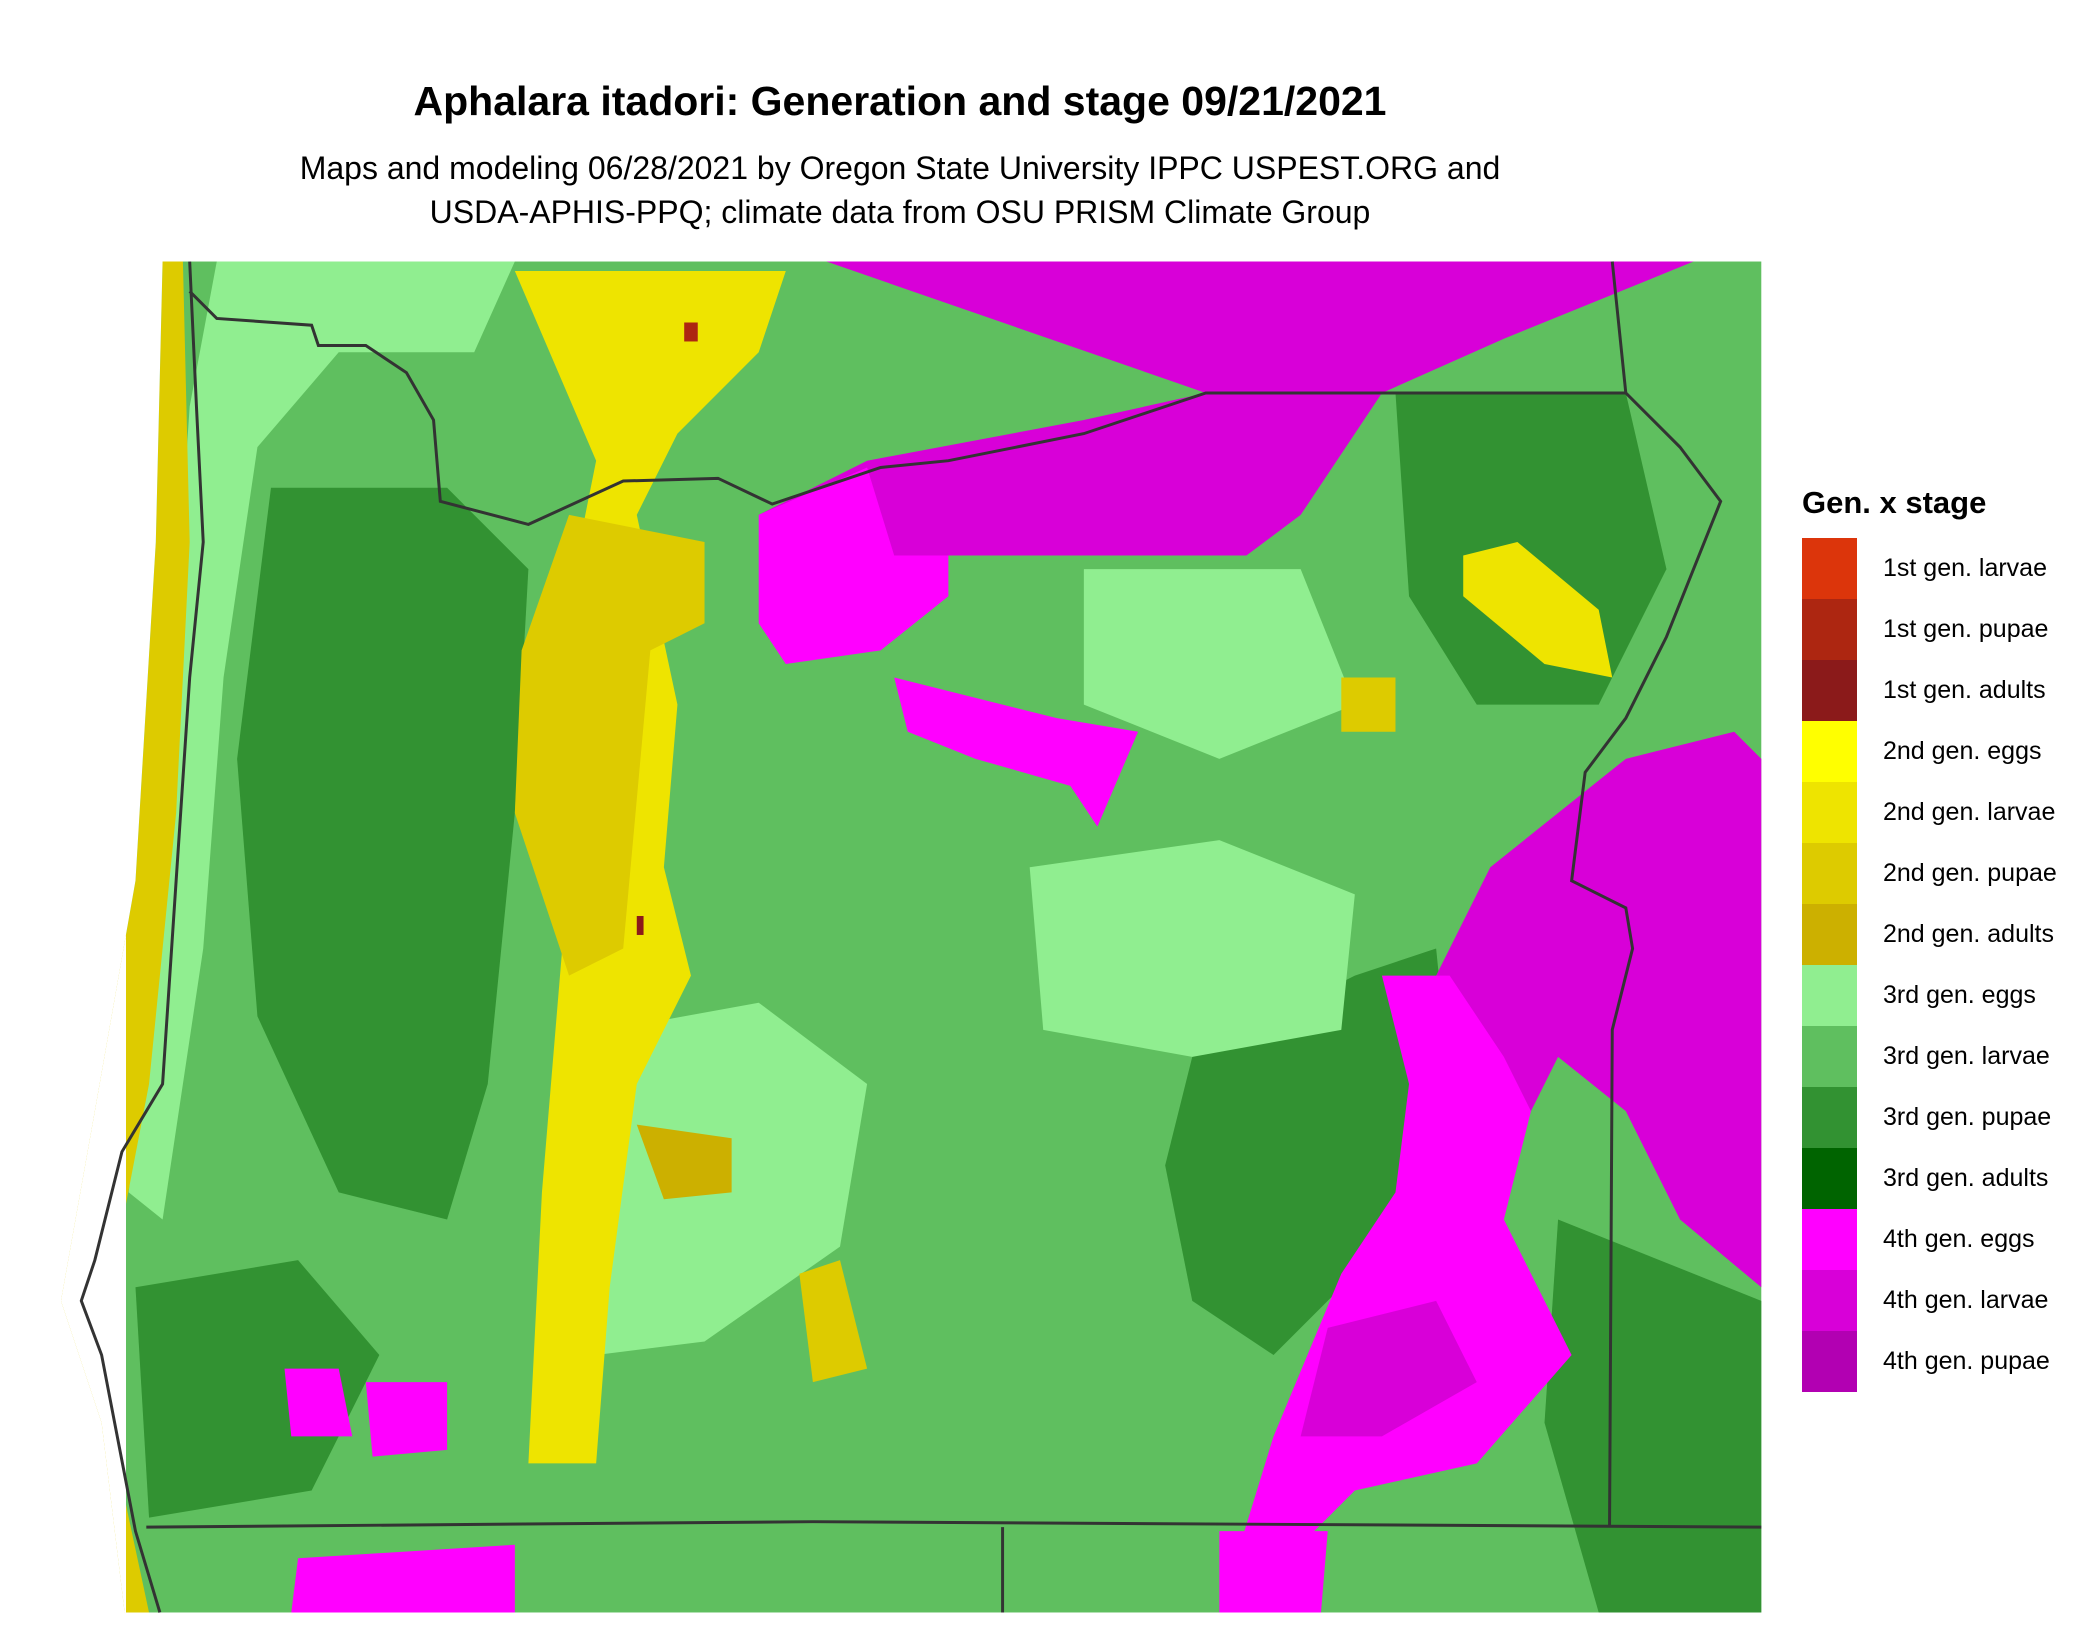 The width and height of the screenshot is (2100, 1645). Describe the element at coordinates (111, 937) in the screenshot. I see `ocean-mask` at that location.